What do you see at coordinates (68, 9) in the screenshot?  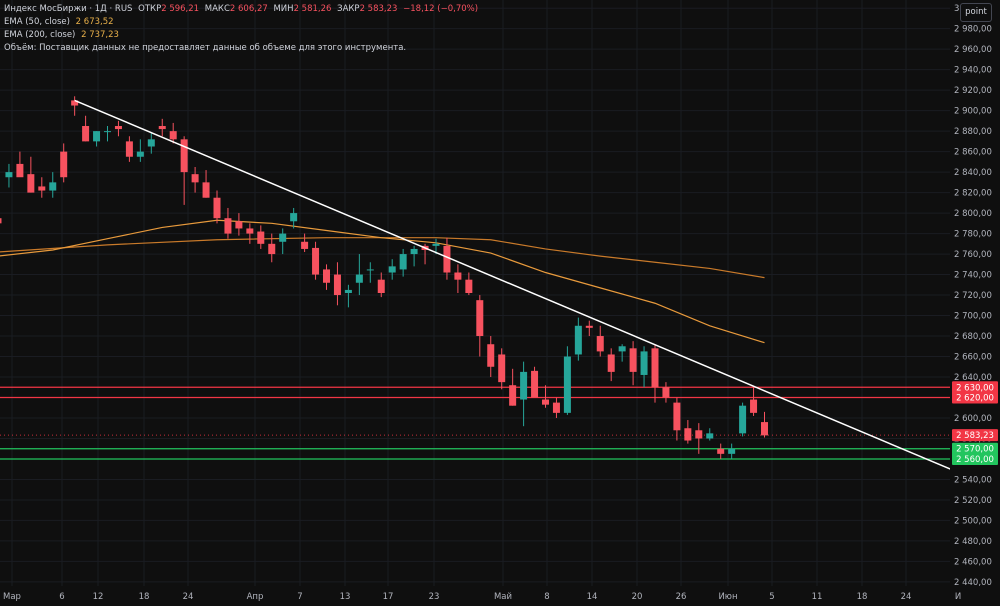 I see `symbol-title: Индекс МосБиржи · 1Д · RUS` at bounding box center [68, 9].